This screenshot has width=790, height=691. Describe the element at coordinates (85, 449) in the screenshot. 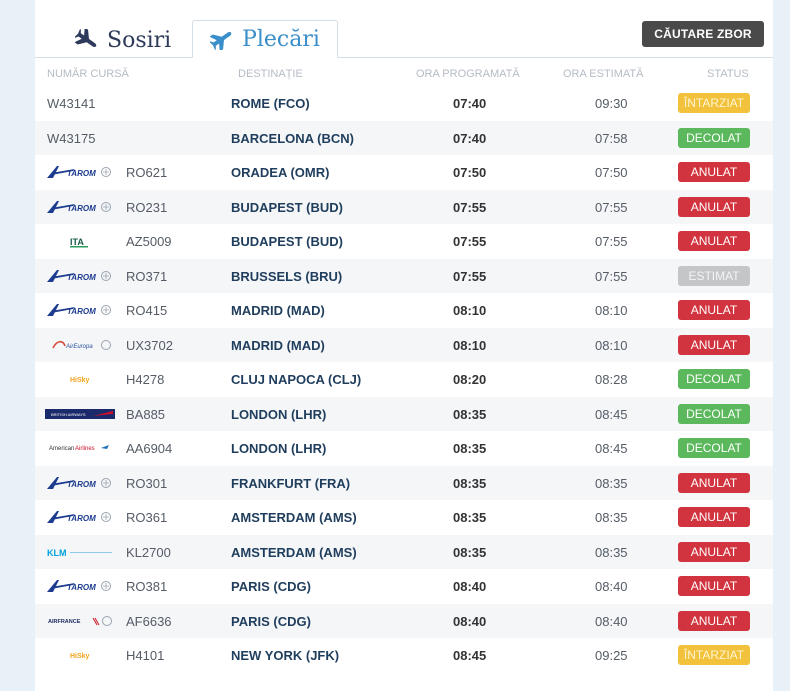

I see `svg-text: Airlines` at that location.